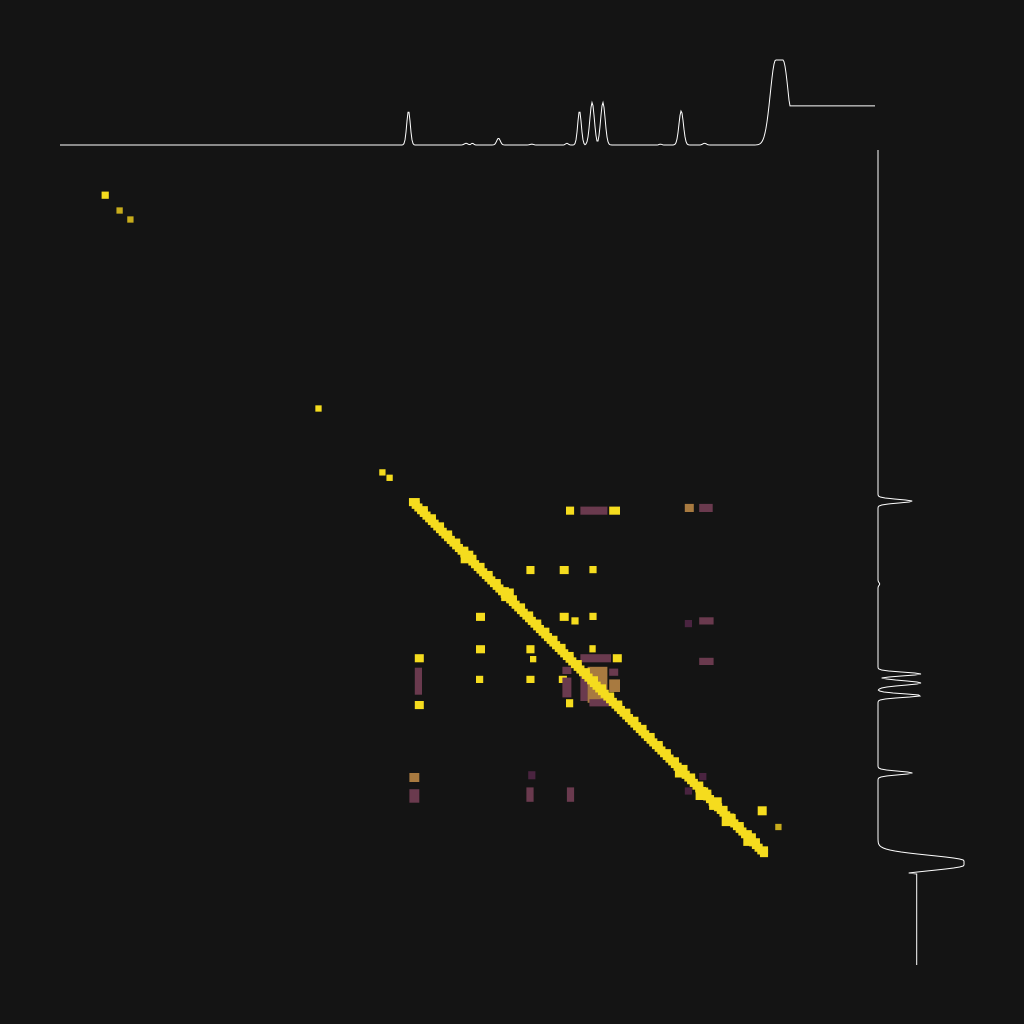  I want to click on right-trace-line, so click(921, 557).